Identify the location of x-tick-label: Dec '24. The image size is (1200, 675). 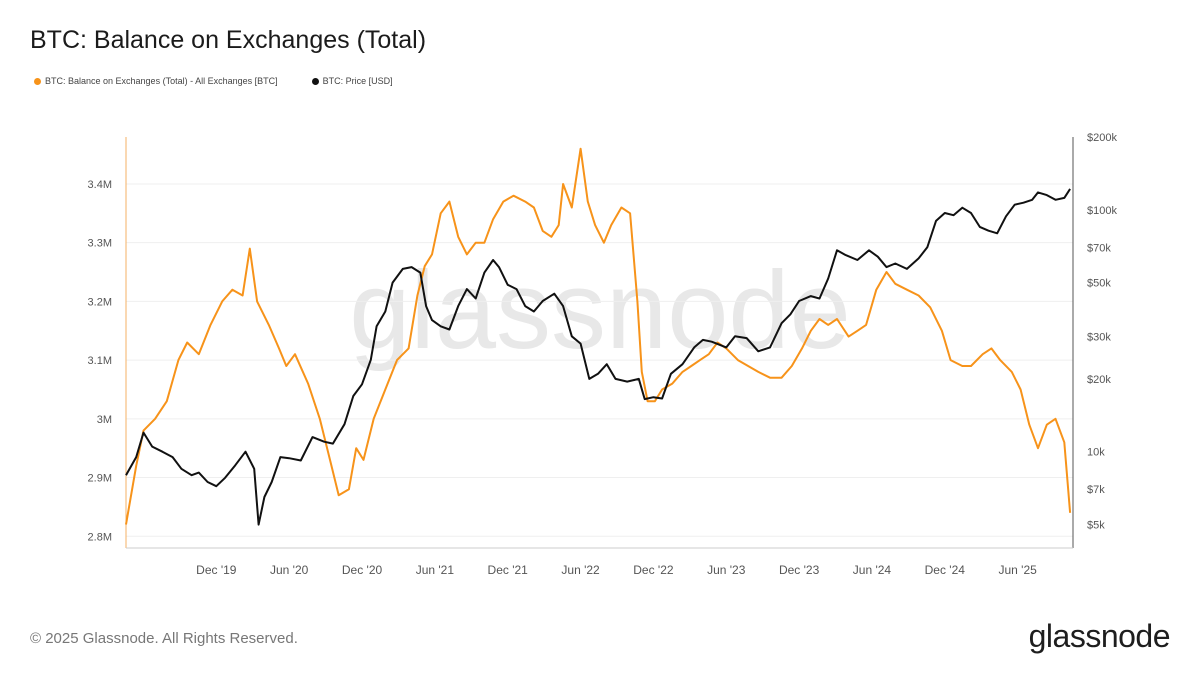
(945, 570).